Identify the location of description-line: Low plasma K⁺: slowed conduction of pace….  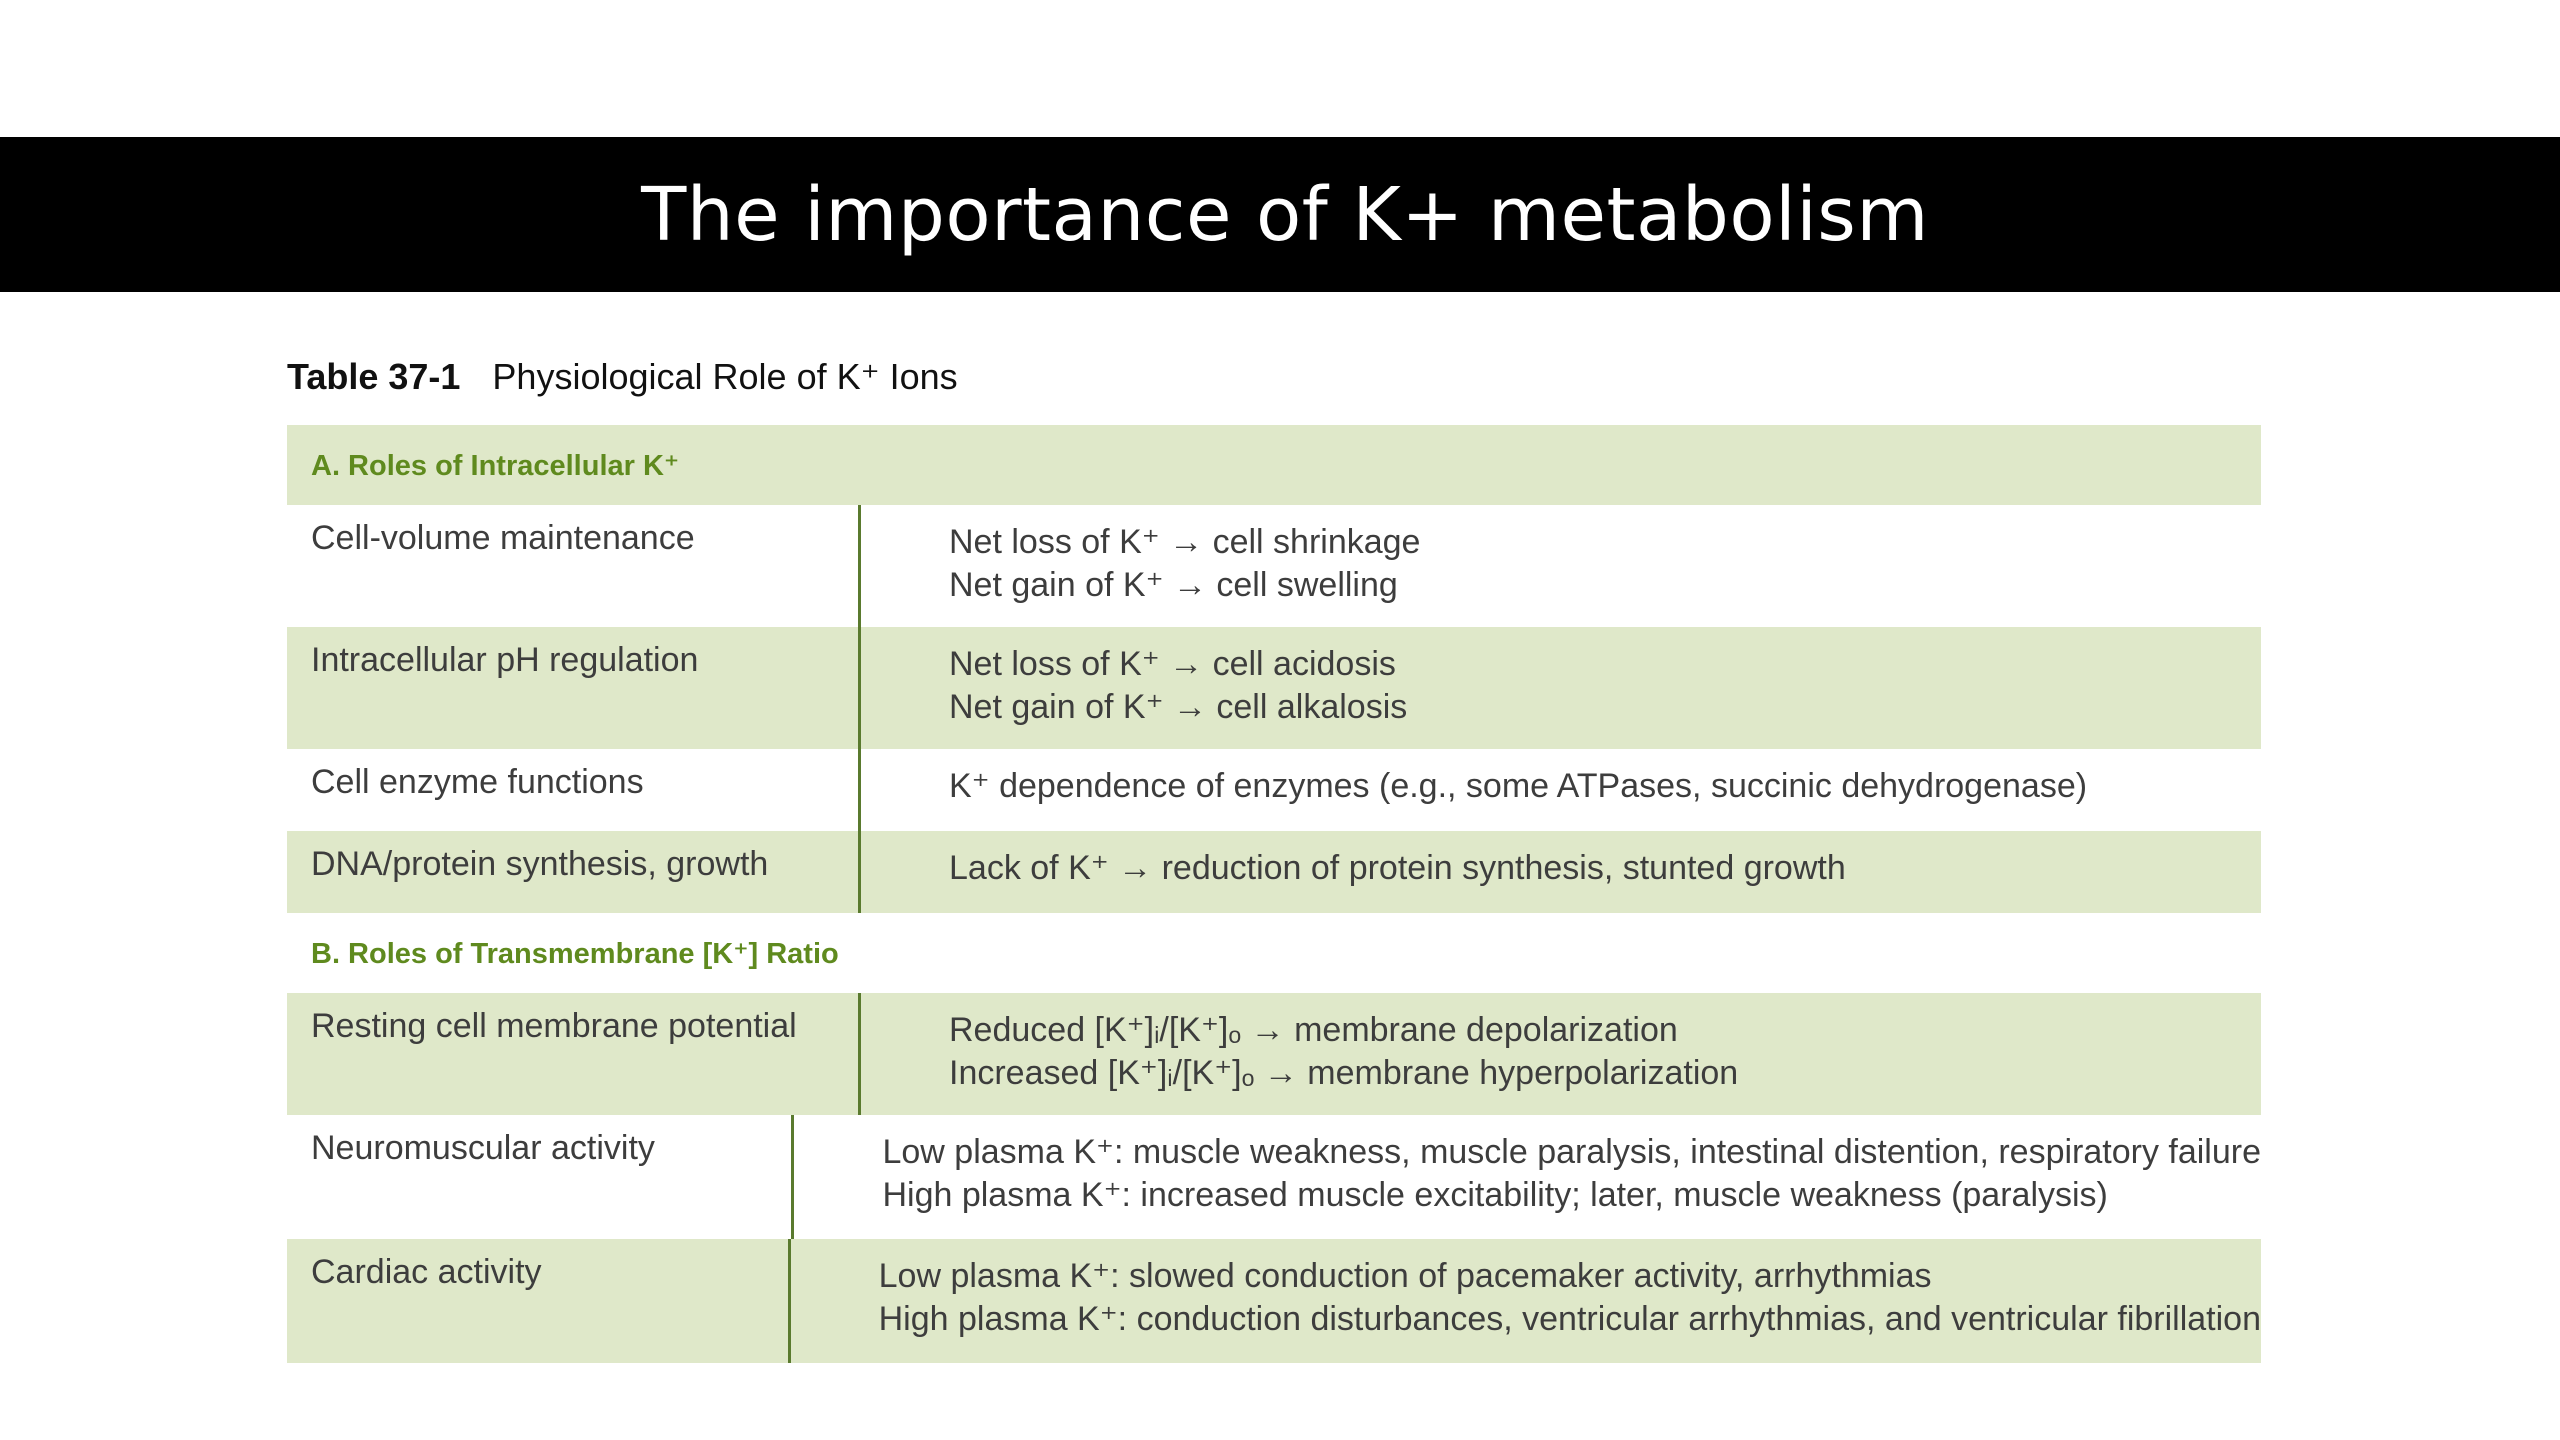
(1405, 1276).